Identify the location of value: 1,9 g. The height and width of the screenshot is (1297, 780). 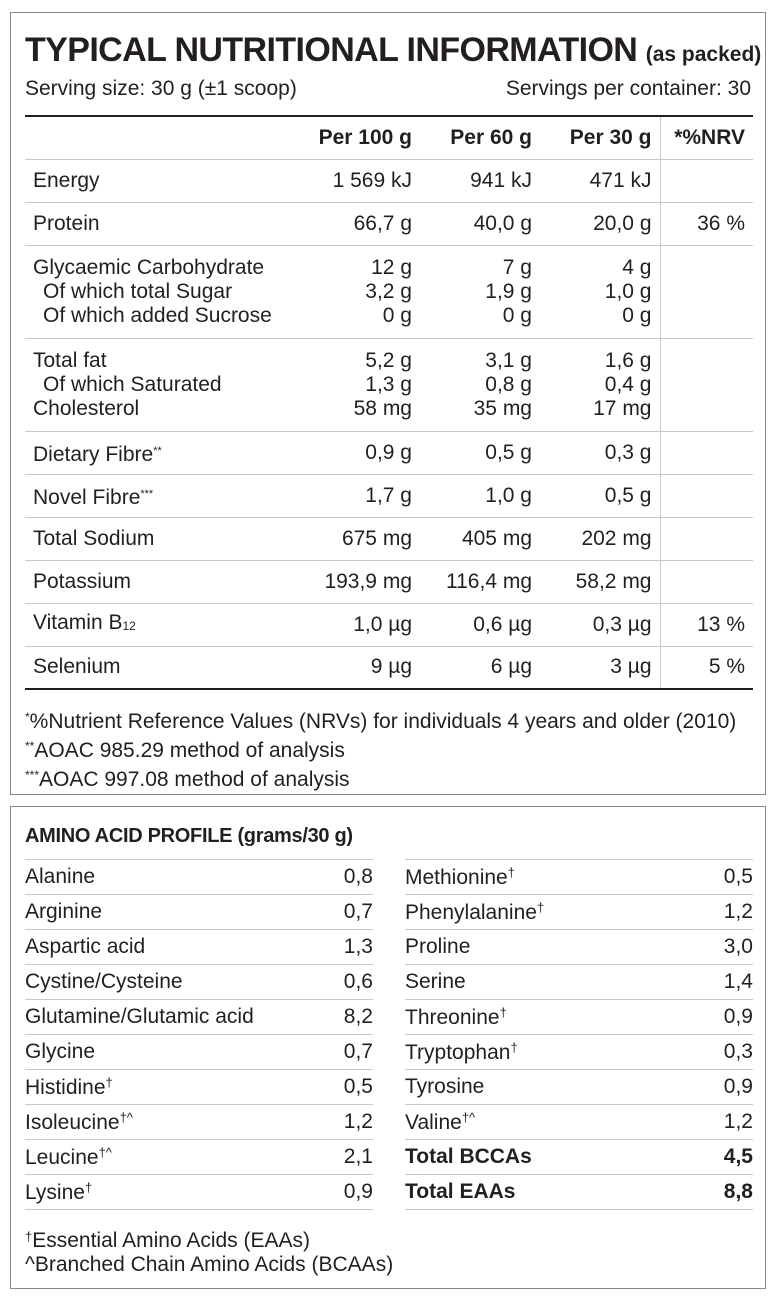
(508, 291).